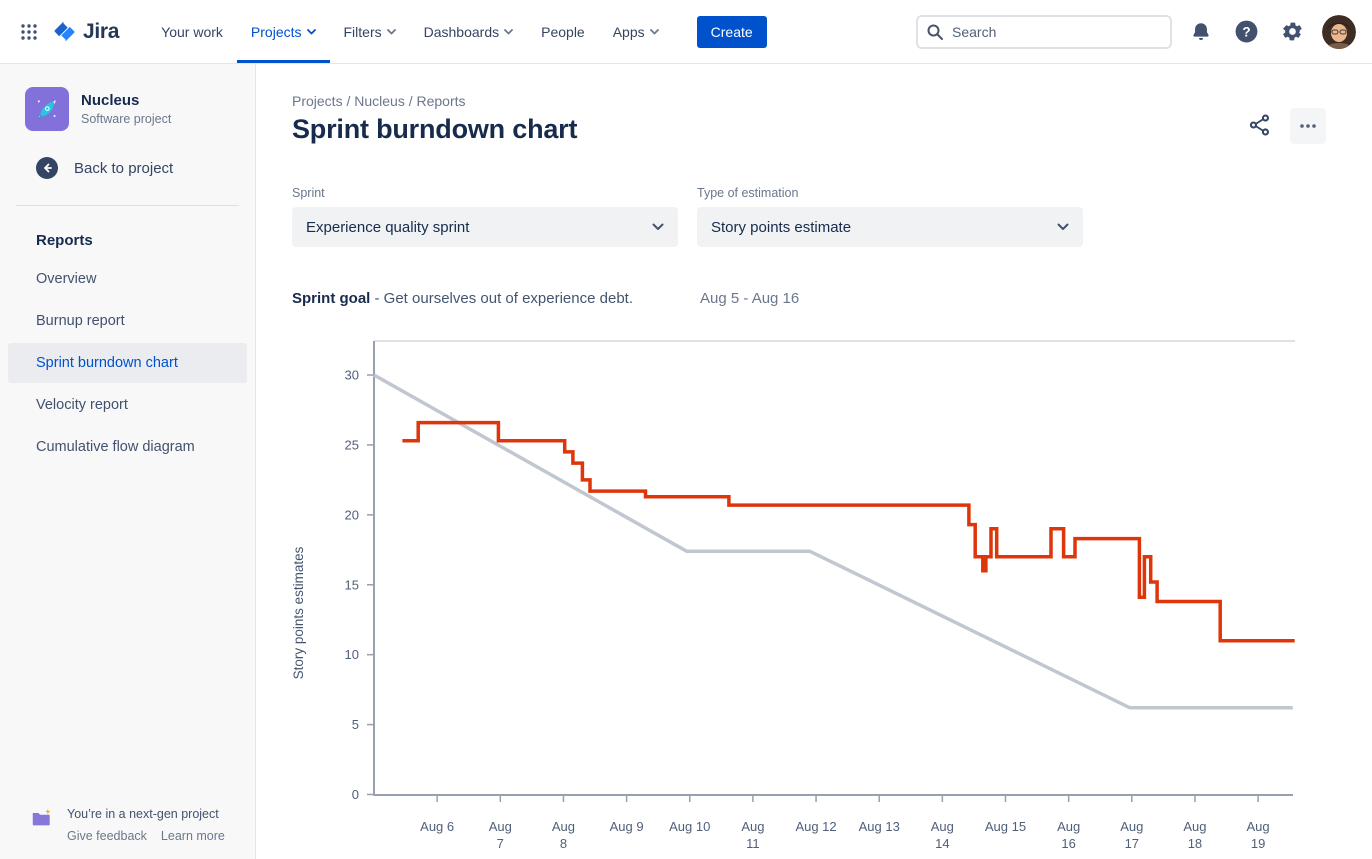  What do you see at coordinates (80, 321) in the screenshot?
I see `sidebar-item-label: Burnup report` at bounding box center [80, 321].